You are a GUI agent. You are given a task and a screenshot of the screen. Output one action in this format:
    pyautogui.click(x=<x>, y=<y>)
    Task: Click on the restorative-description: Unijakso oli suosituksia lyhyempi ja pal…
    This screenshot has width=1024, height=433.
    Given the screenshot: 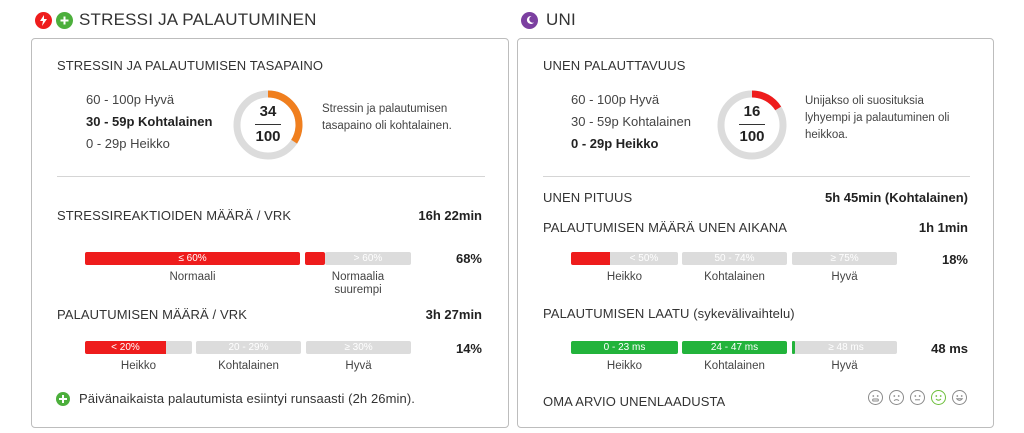 What is the action you would take?
    pyautogui.click(x=877, y=118)
    